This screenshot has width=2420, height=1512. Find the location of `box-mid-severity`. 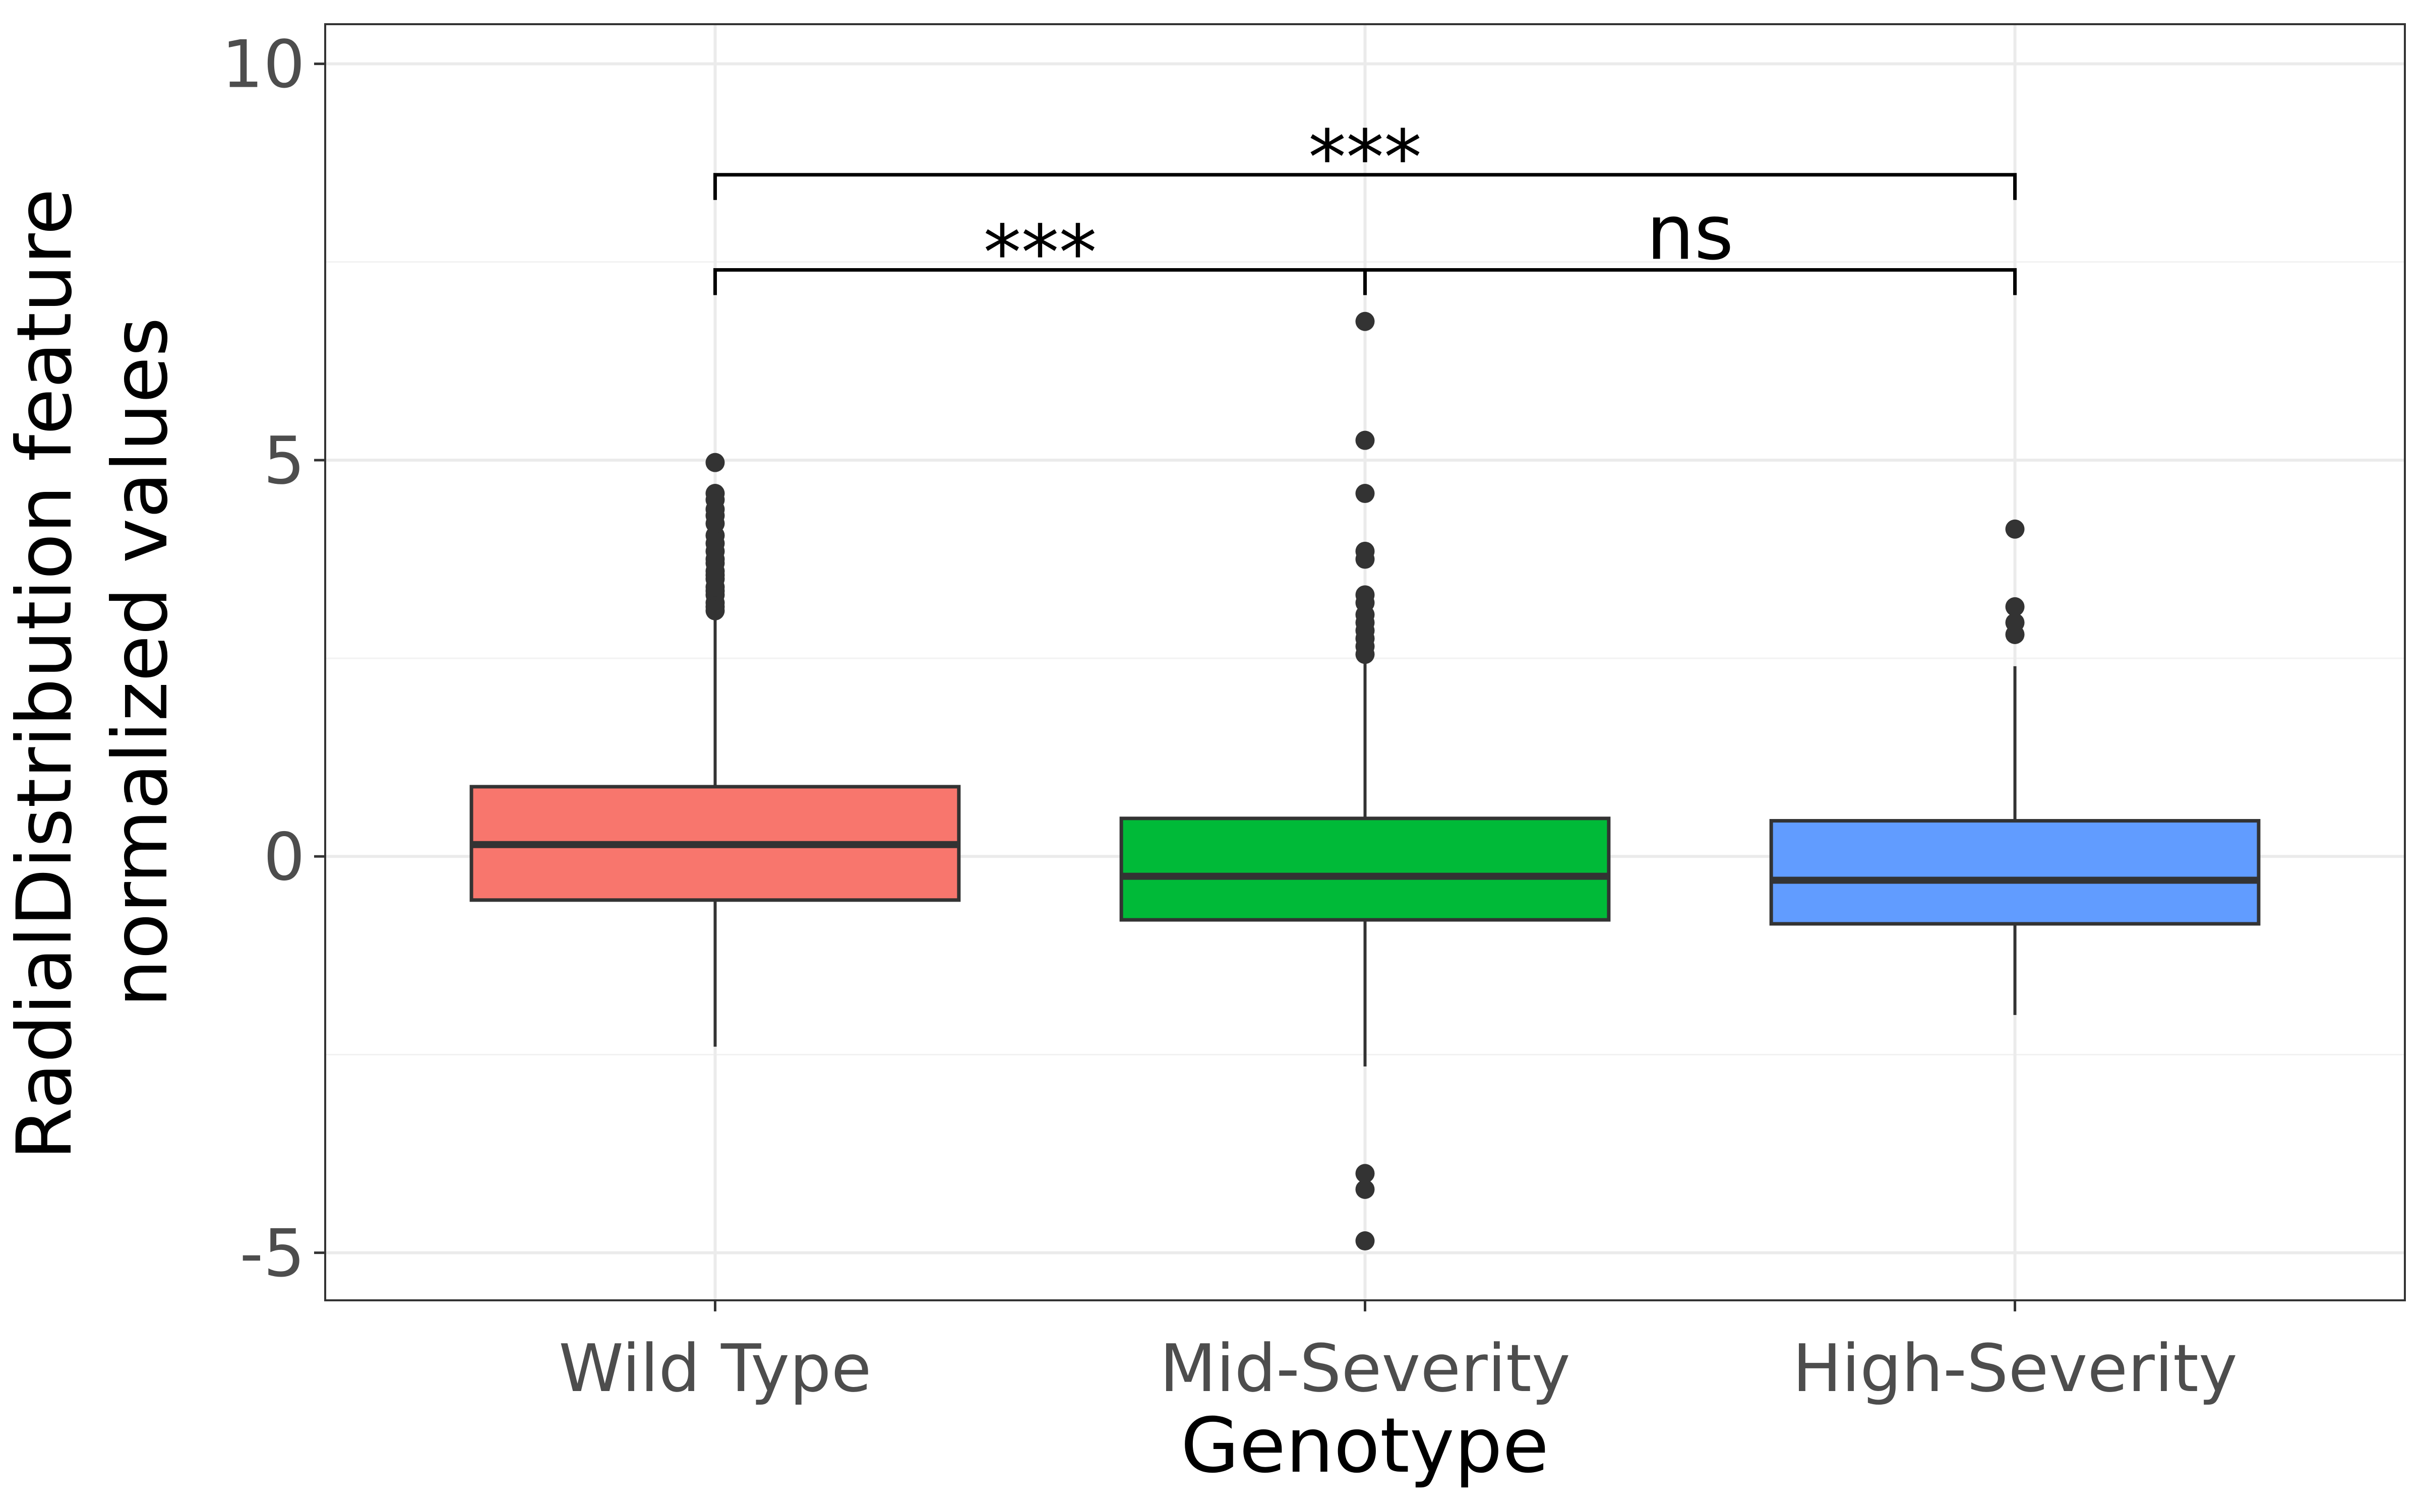

box-mid-severity is located at coordinates (1365, 781).